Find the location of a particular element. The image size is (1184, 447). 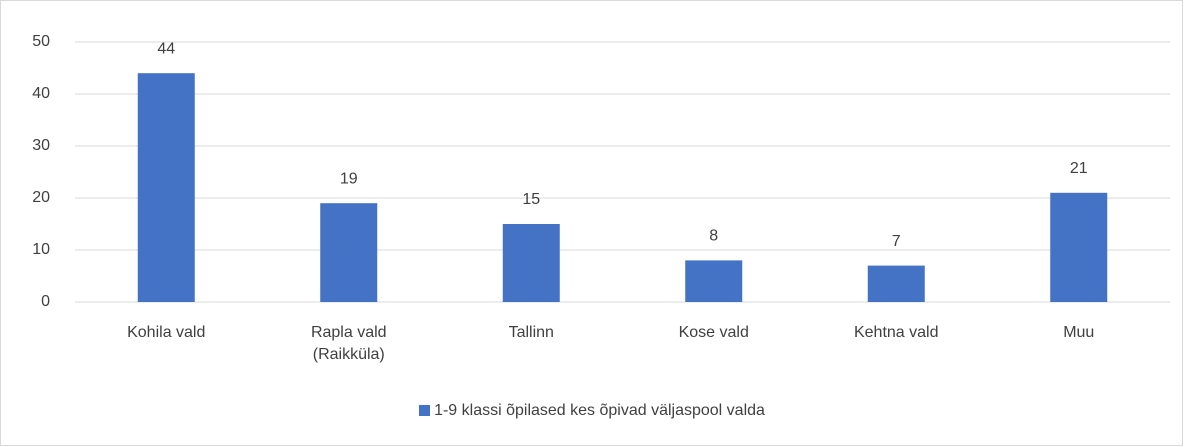

y-tick-label: 50 is located at coordinates (41, 41).